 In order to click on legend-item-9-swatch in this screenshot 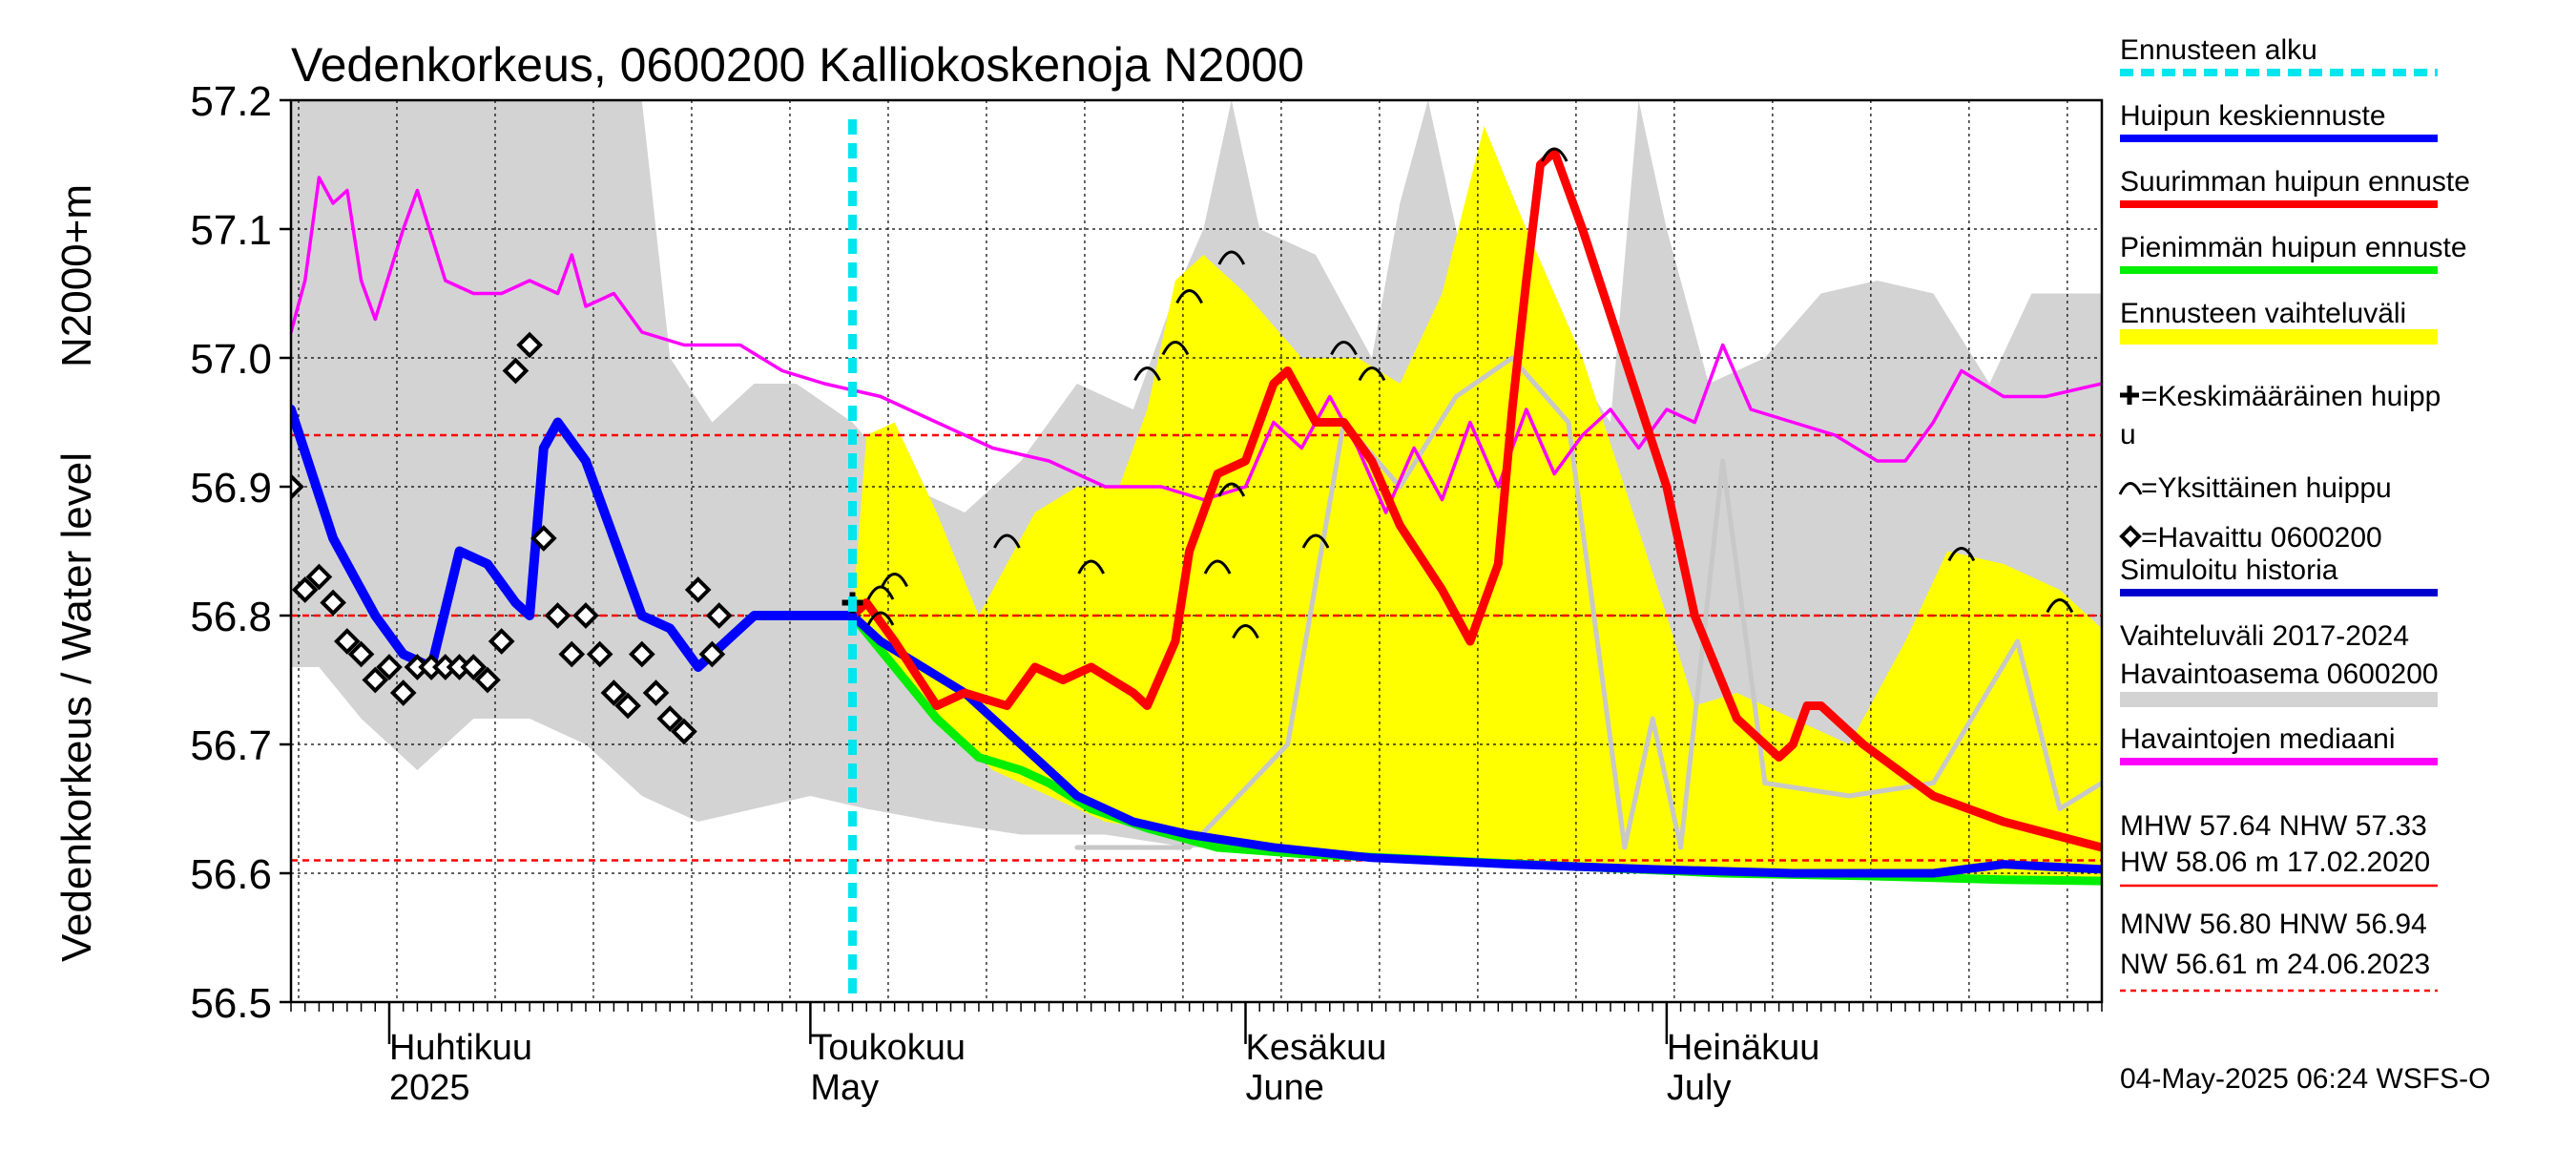, I will do `click(2279, 699)`.